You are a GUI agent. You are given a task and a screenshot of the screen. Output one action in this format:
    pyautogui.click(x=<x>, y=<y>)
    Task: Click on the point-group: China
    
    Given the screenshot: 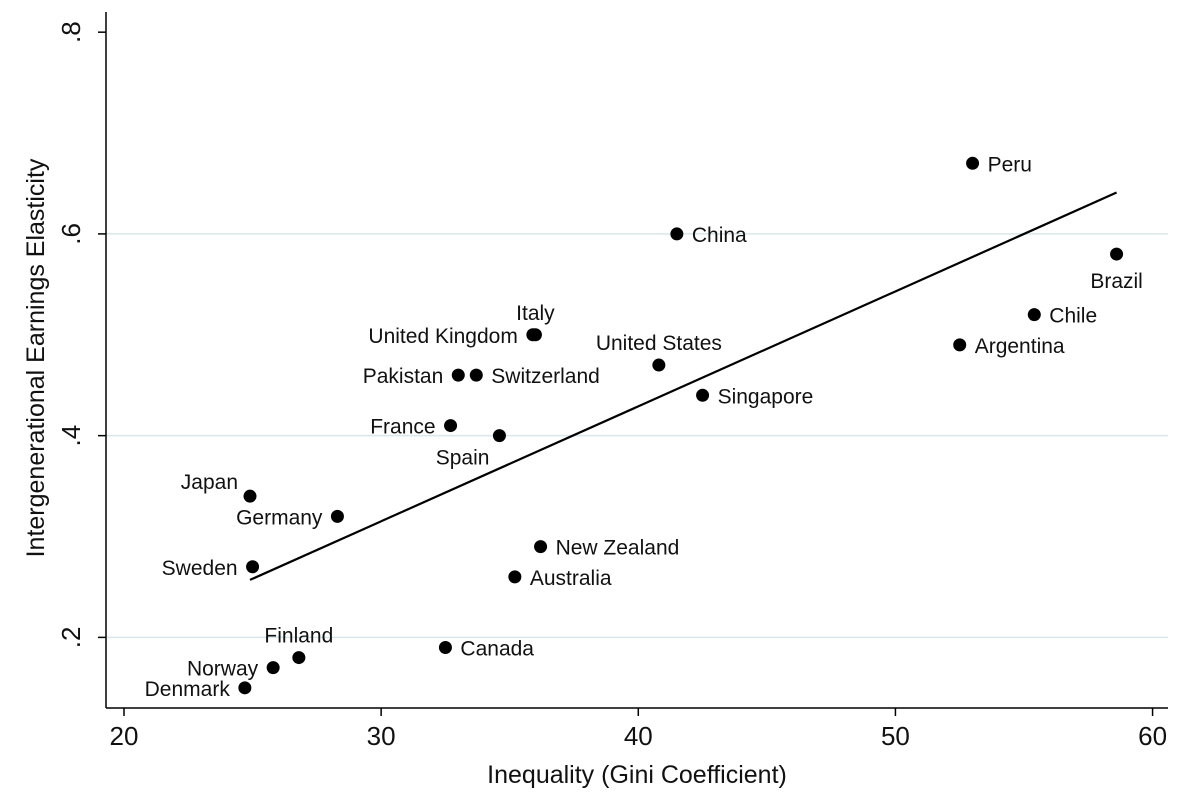 What is the action you would take?
    pyautogui.click(x=708, y=235)
    